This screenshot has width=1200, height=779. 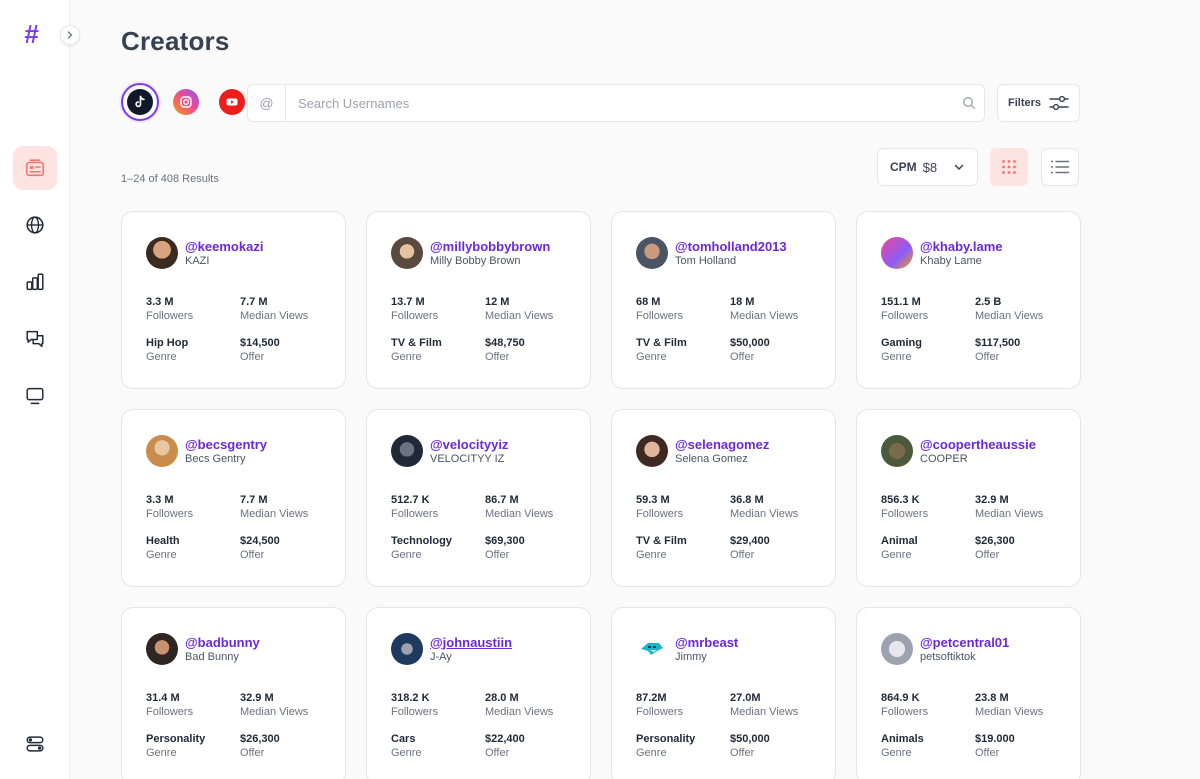 I want to click on creator-handle-link: @coopertheaussie, so click(x=978, y=444).